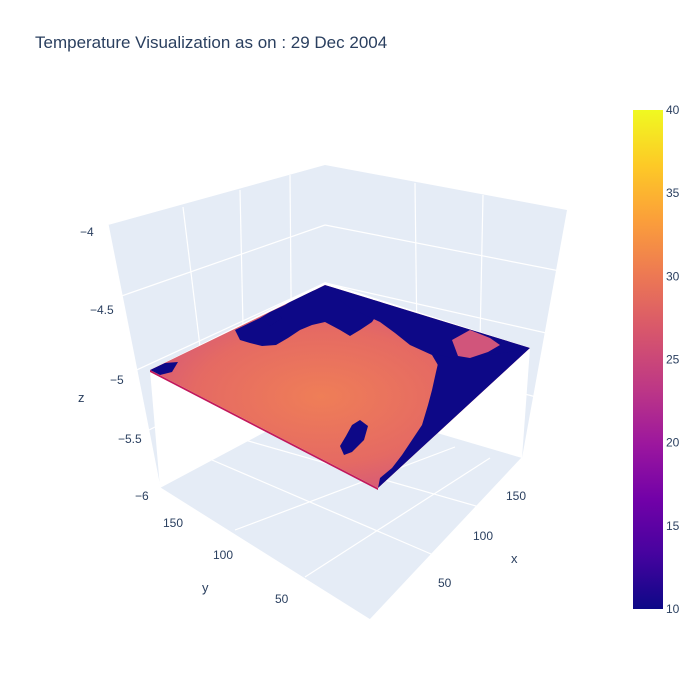 The image size is (700, 700). I want to click on z-tick-2: −4.5, so click(102, 310).